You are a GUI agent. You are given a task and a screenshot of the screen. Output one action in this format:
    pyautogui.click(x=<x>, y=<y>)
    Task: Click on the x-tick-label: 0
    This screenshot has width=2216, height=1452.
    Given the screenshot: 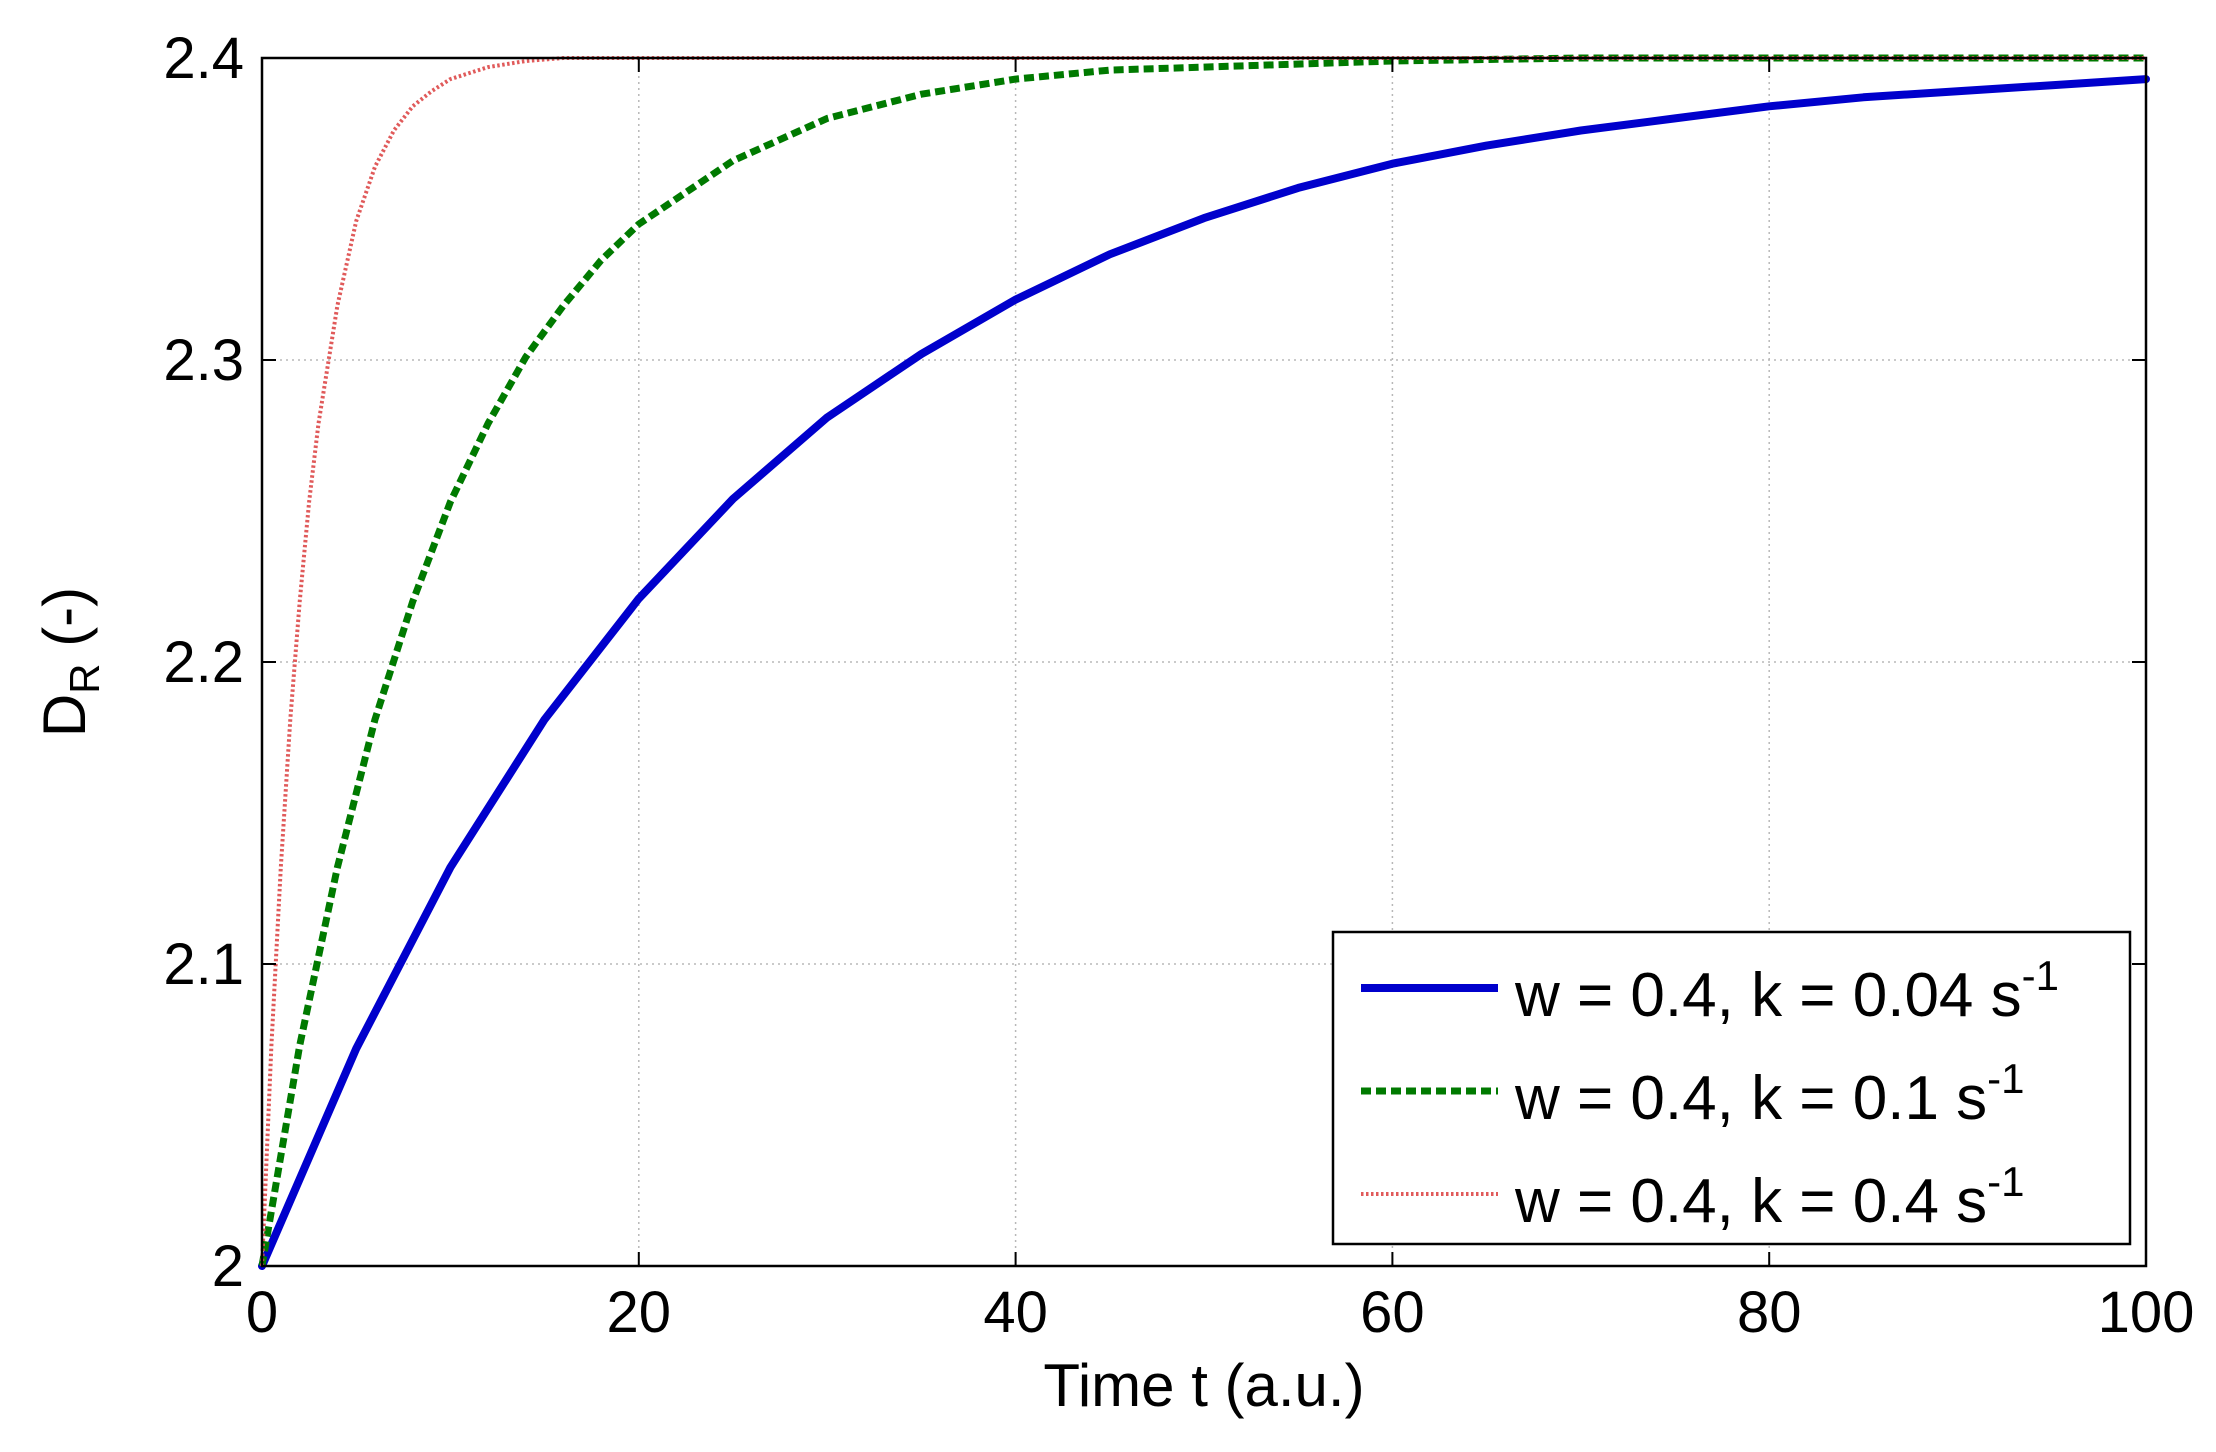 What is the action you would take?
    pyautogui.click(x=262, y=1312)
    